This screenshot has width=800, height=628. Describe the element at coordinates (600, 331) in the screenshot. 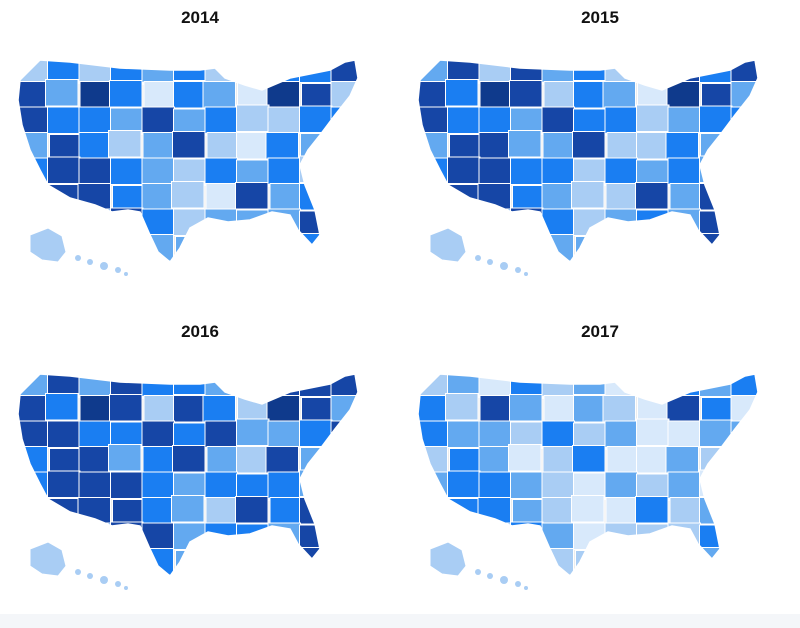

I see `map-title-2017: 2017` at that location.